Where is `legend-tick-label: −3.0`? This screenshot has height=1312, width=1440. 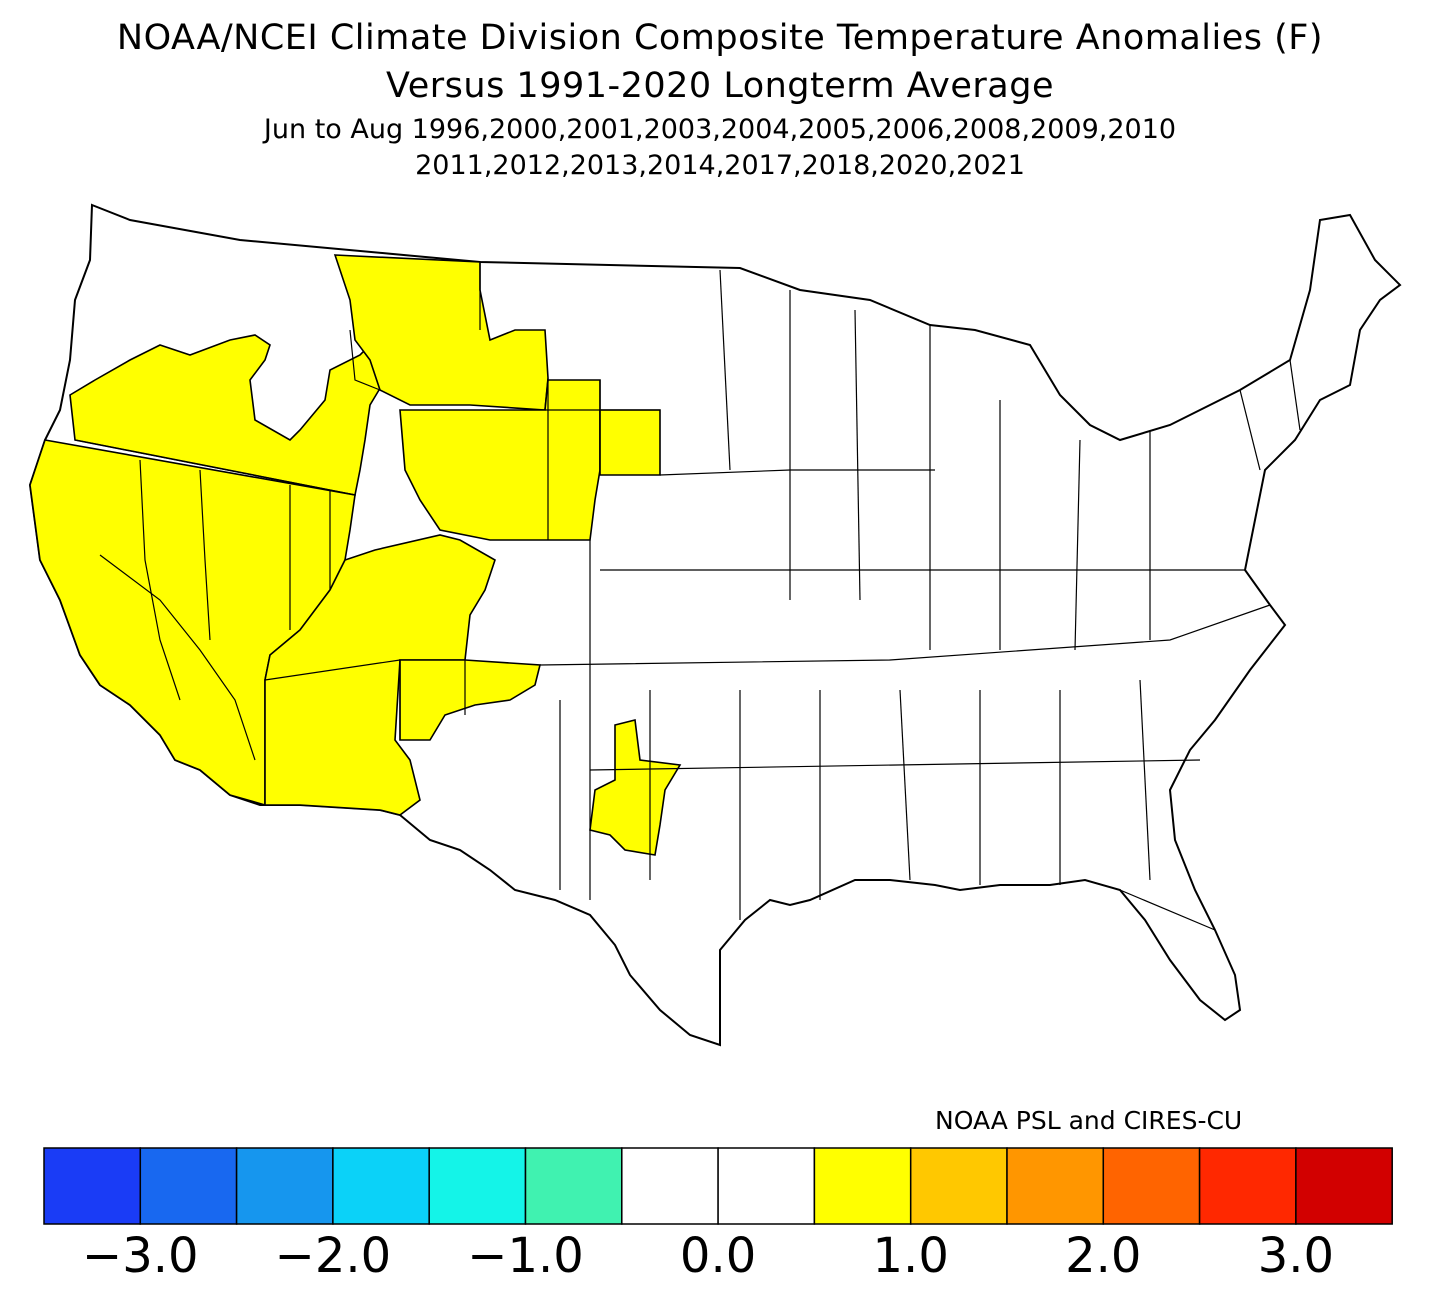 legend-tick-label: −3.0 is located at coordinates (140, 1256).